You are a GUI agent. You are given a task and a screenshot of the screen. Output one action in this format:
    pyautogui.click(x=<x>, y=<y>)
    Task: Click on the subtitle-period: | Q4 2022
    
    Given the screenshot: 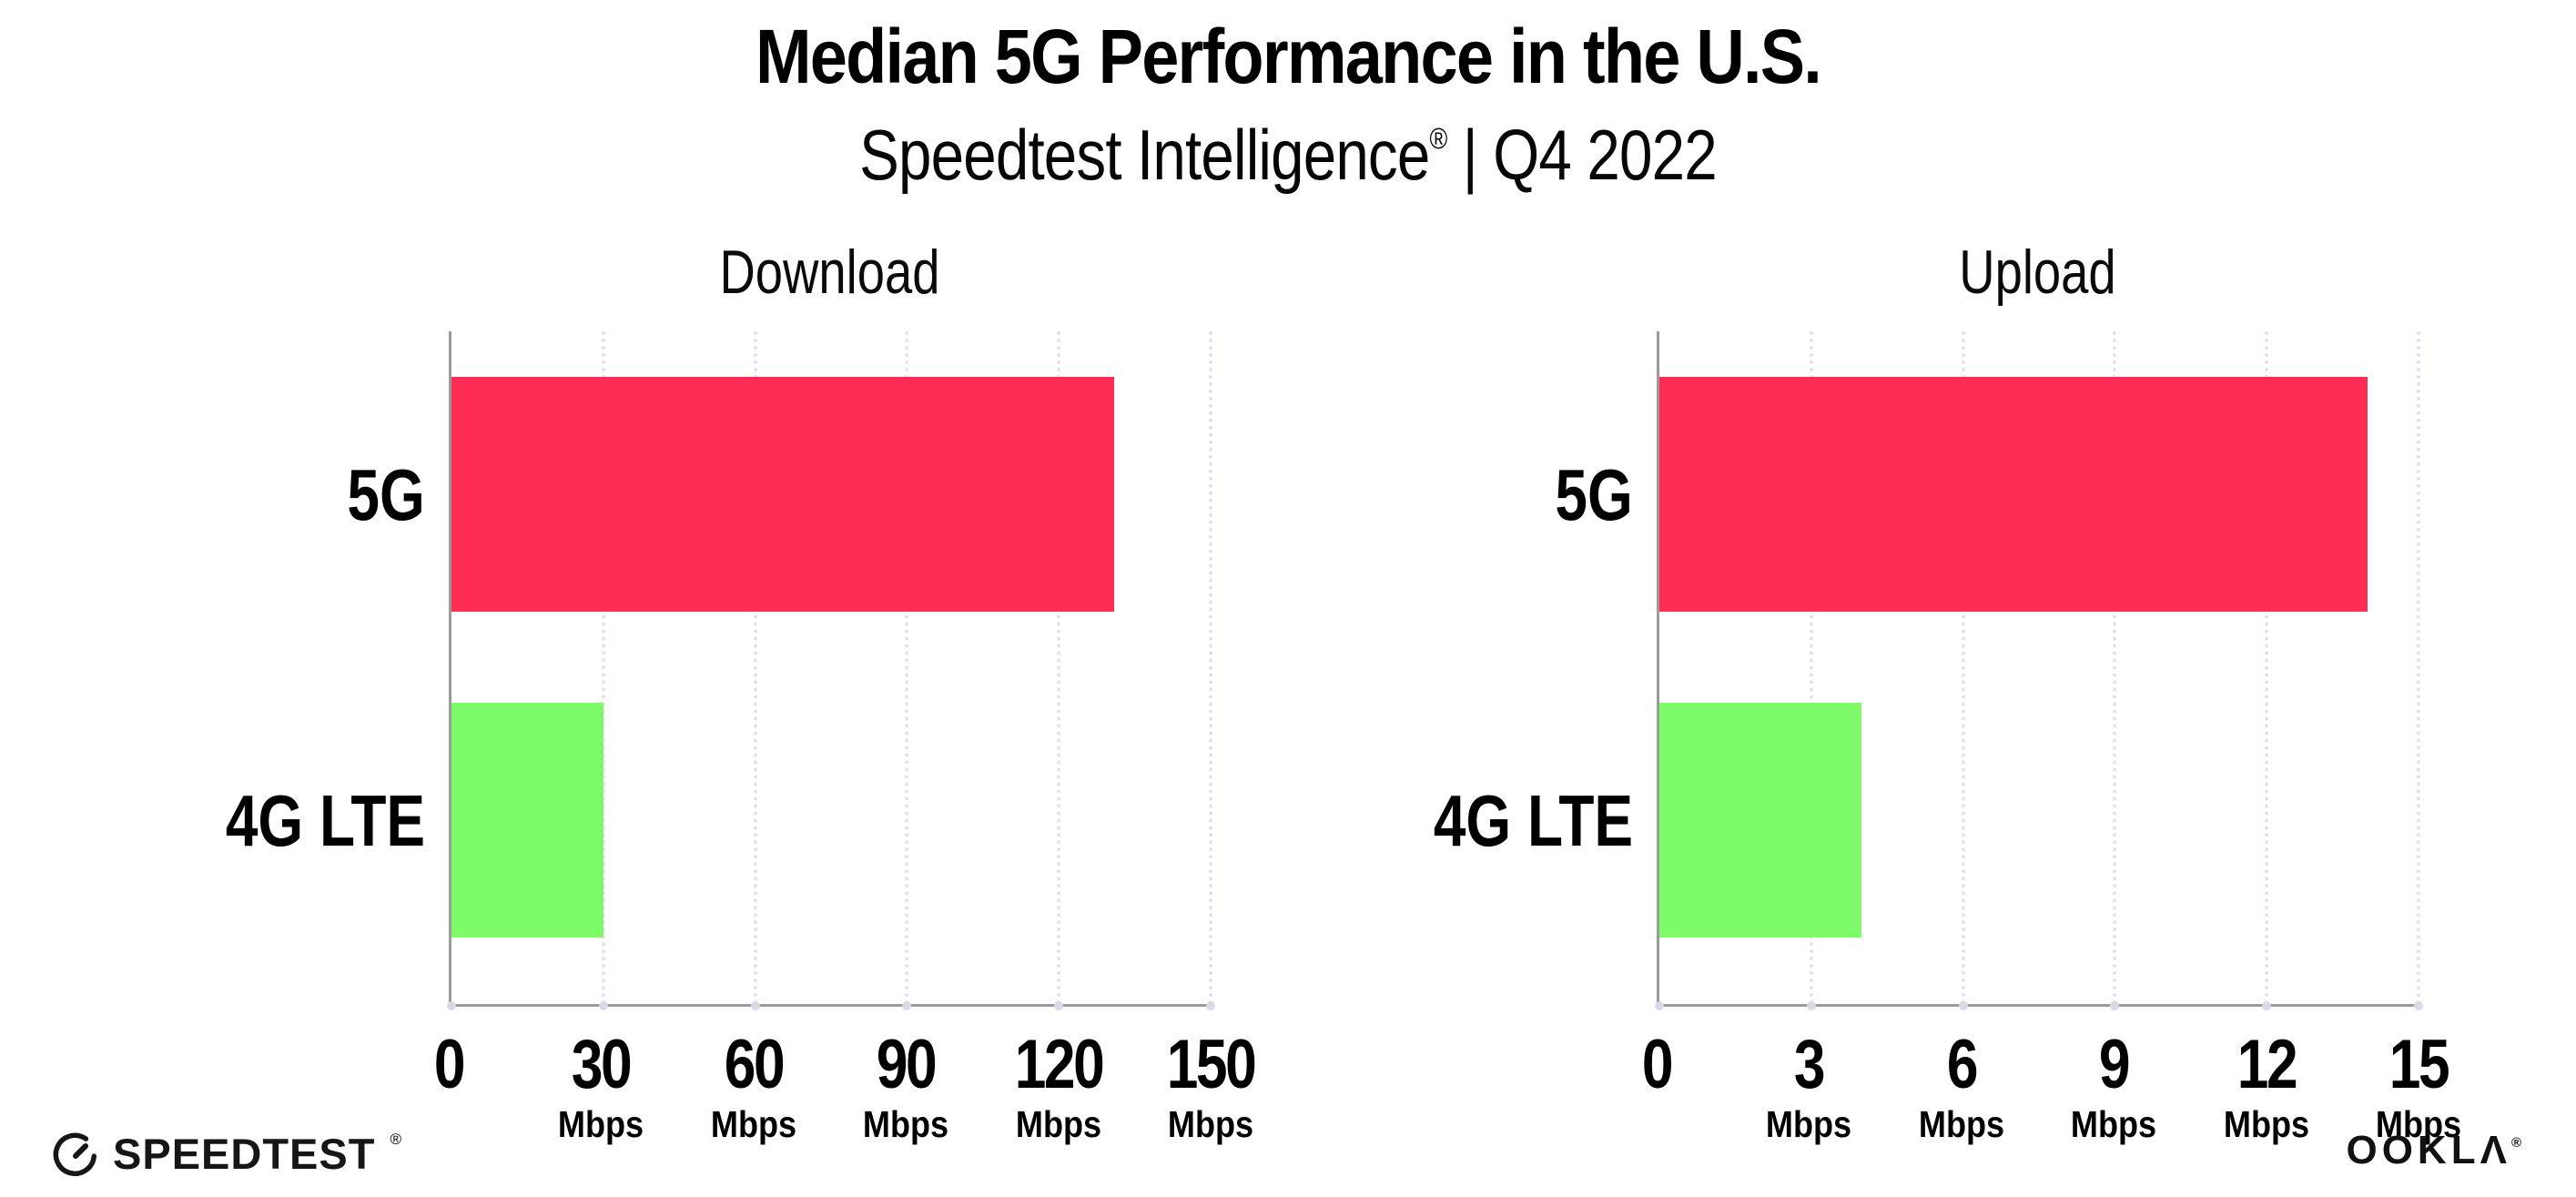 What is the action you would take?
    pyautogui.click(x=1582, y=155)
    